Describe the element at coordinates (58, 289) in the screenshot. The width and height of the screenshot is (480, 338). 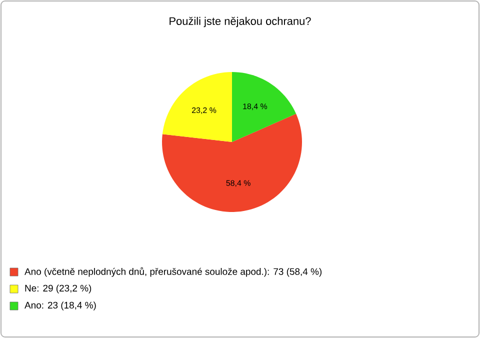
I see `legend-label: Ne: 29 (23,2 %)` at that location.